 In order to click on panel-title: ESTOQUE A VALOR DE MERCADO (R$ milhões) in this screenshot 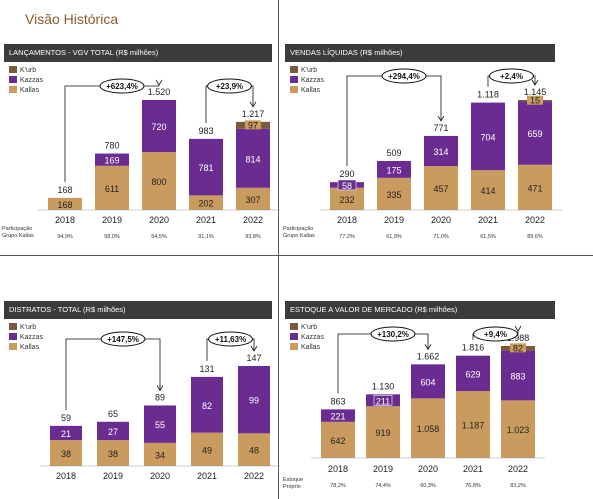, I will do `click(420, 310)`.